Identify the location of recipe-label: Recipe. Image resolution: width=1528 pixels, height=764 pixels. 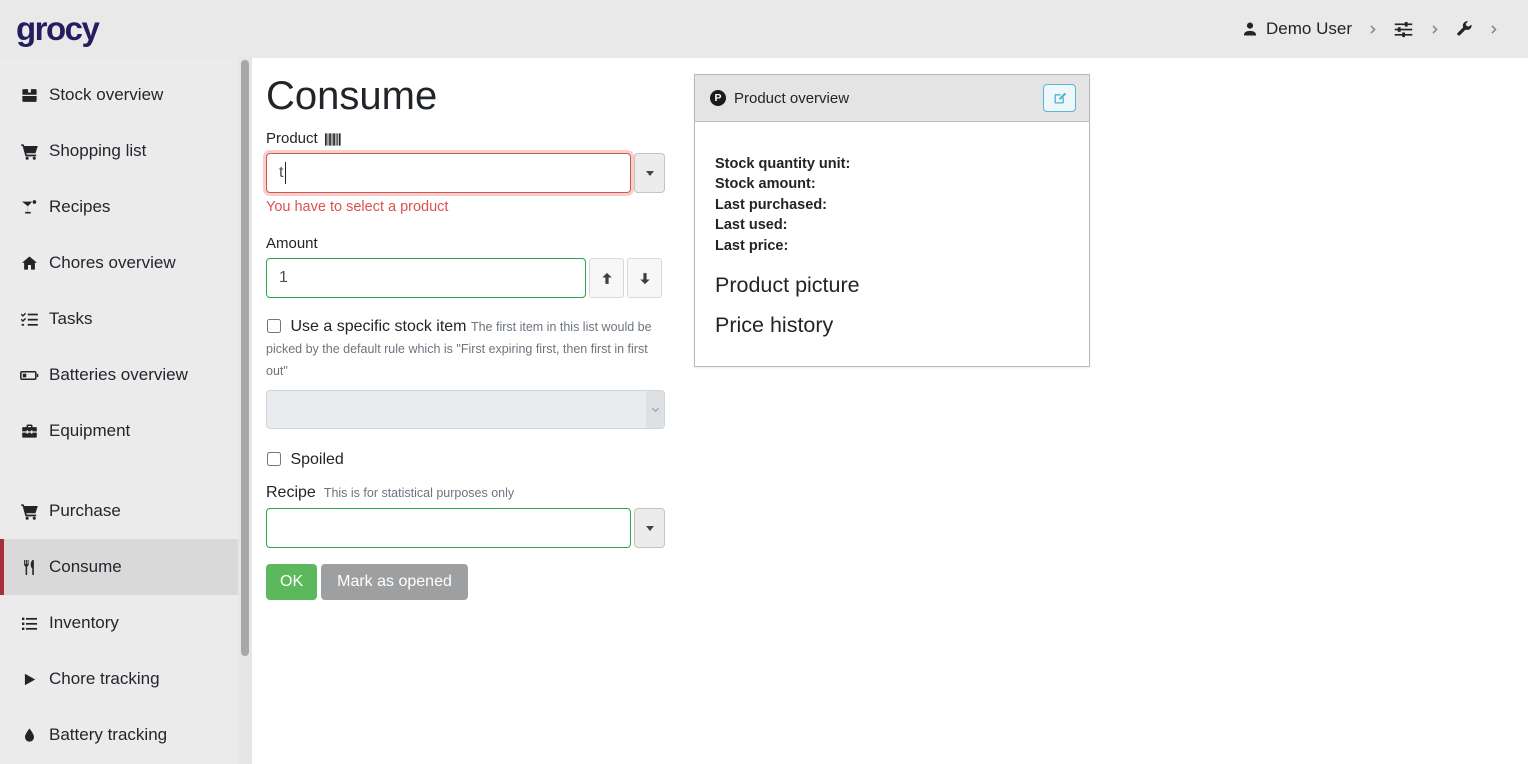
(291, 492).